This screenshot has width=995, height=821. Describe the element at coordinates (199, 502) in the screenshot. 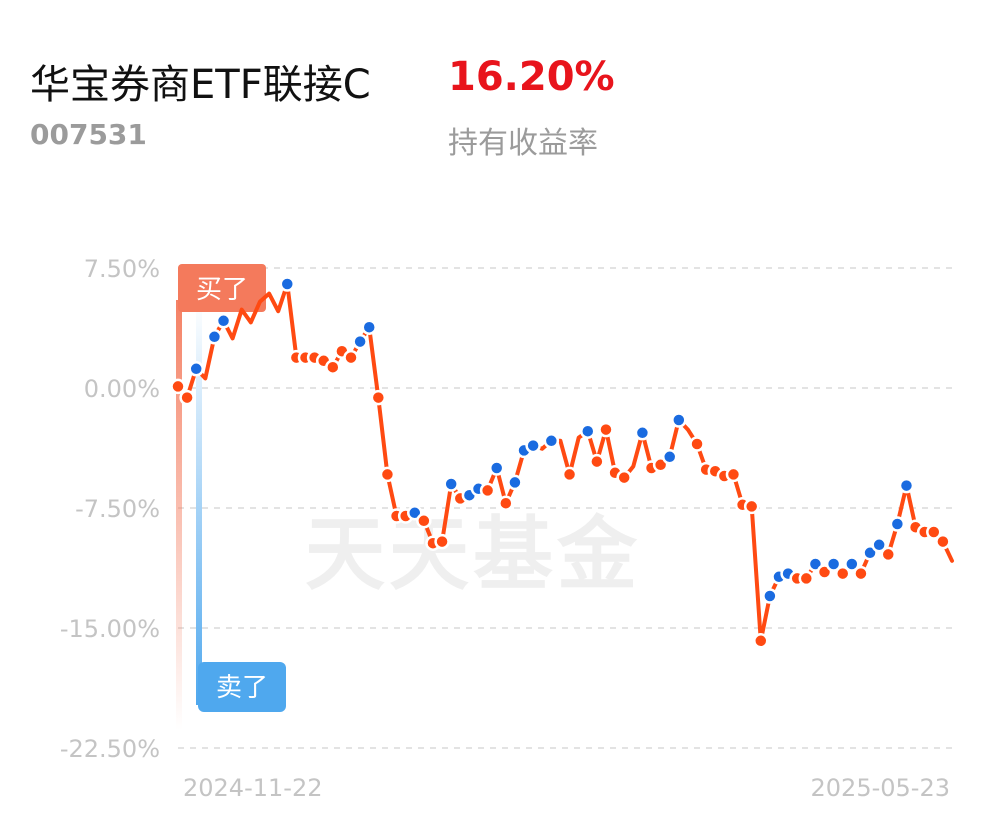

I see `sell-guide-bar` at that location.